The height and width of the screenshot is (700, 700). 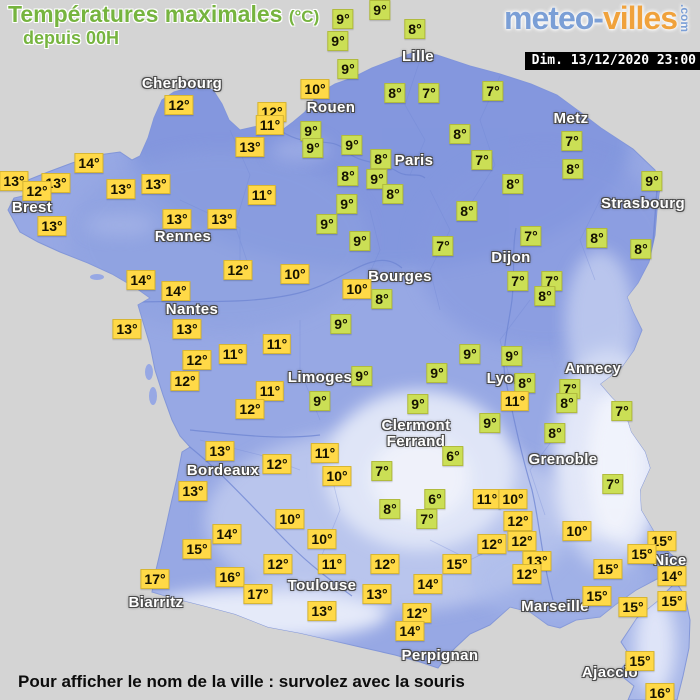 I want to click on meteo-villes-logo: meteo- villes .com, so click(x=598, y=18).